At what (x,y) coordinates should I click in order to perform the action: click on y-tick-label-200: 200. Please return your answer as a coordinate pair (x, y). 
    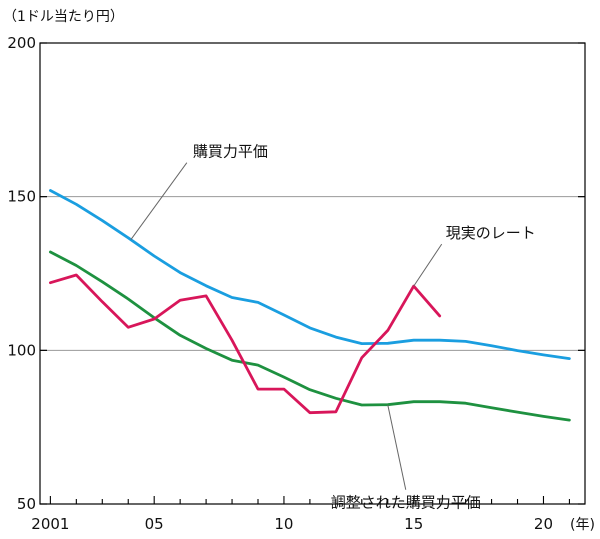
    Looking at the image, I should click on (21, 43).